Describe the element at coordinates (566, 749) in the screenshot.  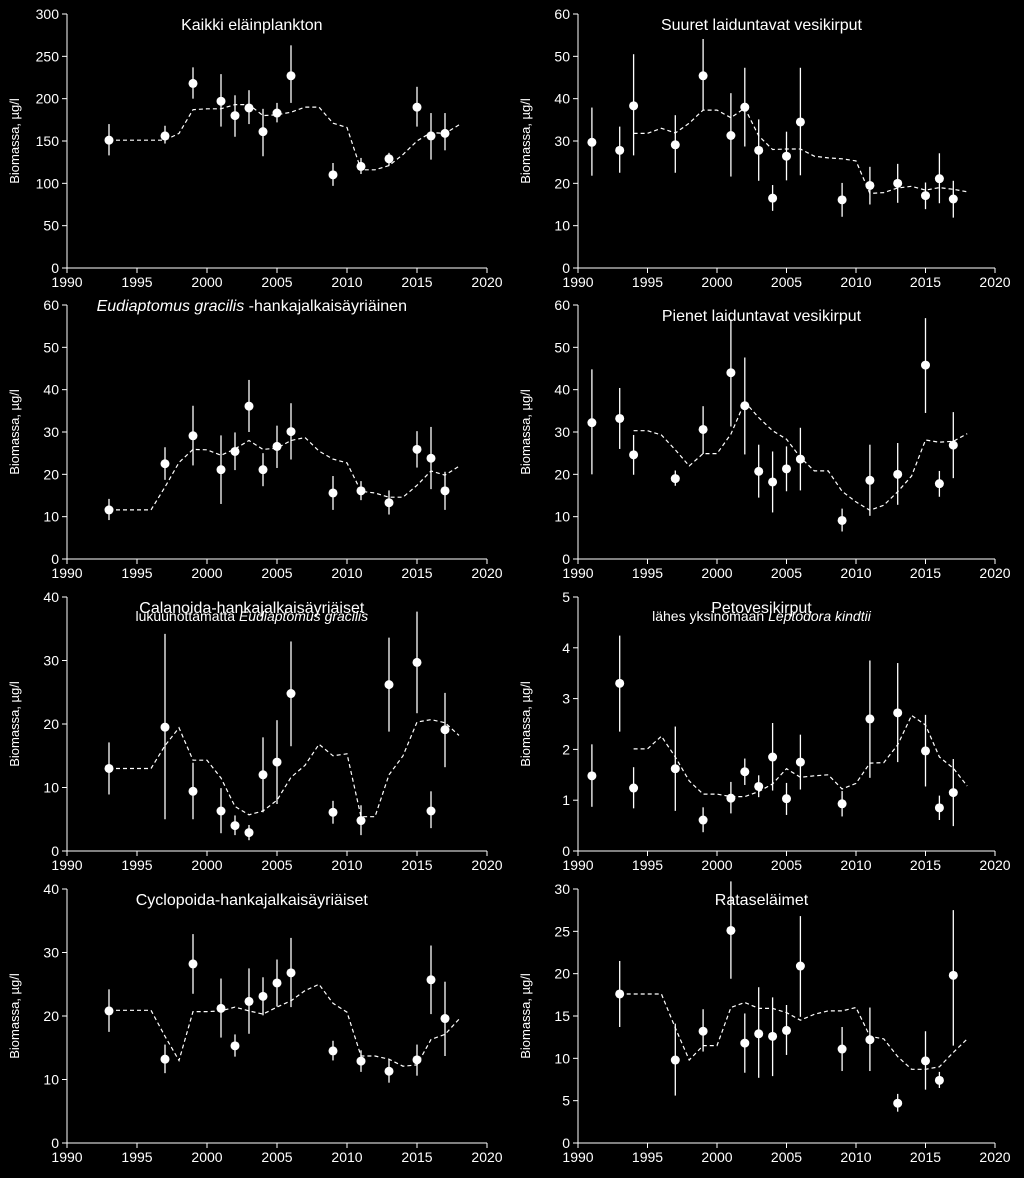
I see `y-tick-label: 2` at that location.